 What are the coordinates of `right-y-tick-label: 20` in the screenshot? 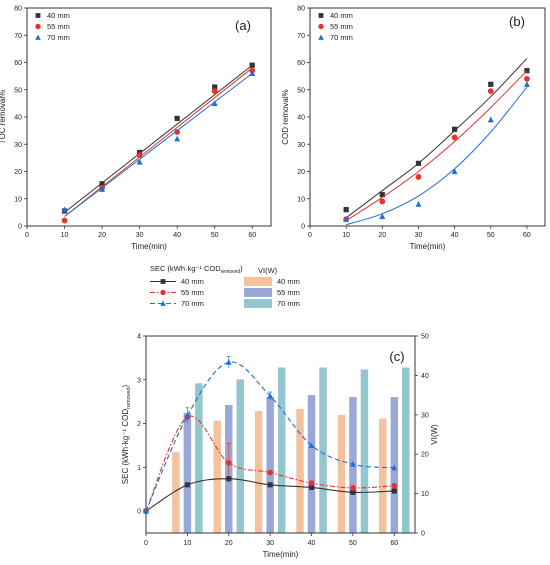 It's located at (425, 455).